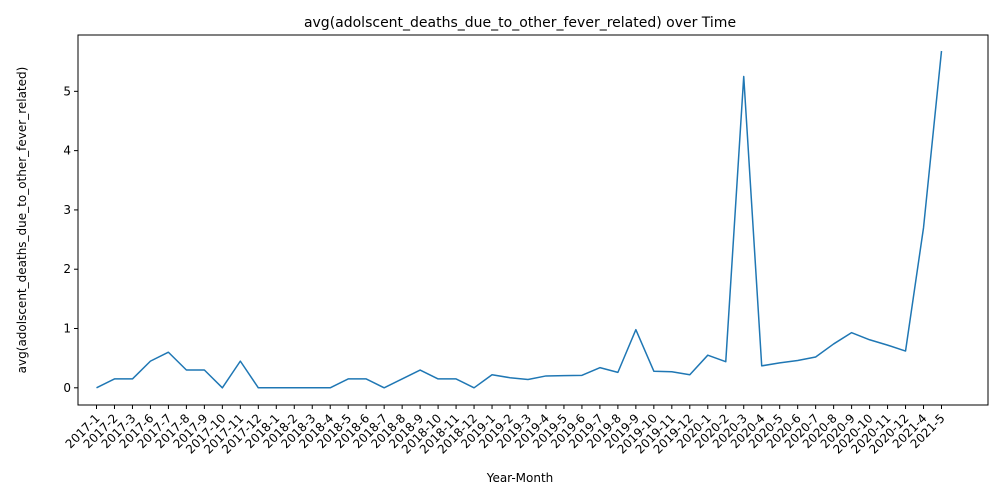 The width and height of the screenshot is (1000, 500). What do you see at coordinates (70, 239) in the screenshot?
I see `y-axis: 0 1 2 3 4 5` at bounding box center [70, 239].